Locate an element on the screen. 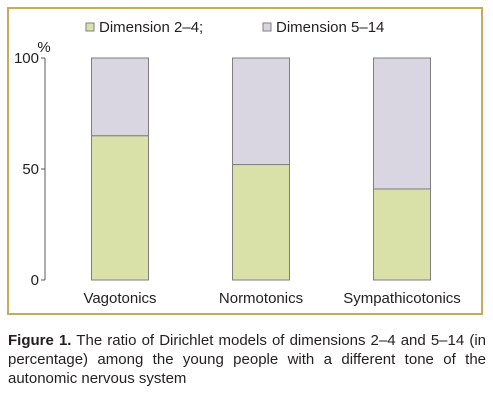  axes: % 0 50 100 is located at coordinates (32, 164).